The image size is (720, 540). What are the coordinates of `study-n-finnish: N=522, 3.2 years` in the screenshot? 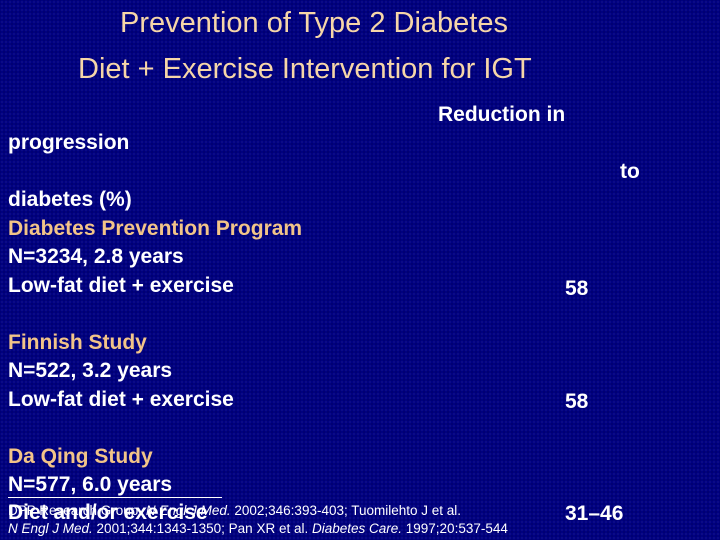 It's located at (90, 370).